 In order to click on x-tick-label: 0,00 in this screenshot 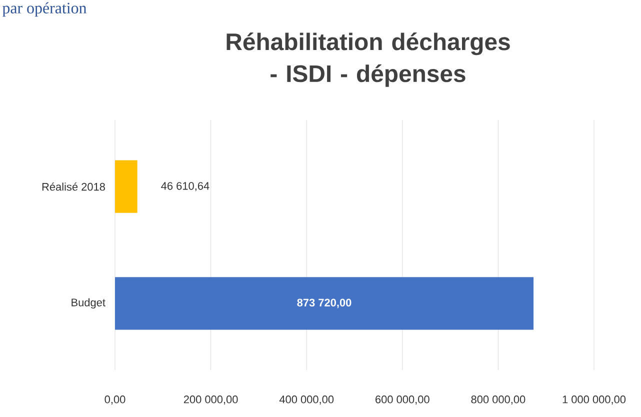, I will do `click(115, 400)`.